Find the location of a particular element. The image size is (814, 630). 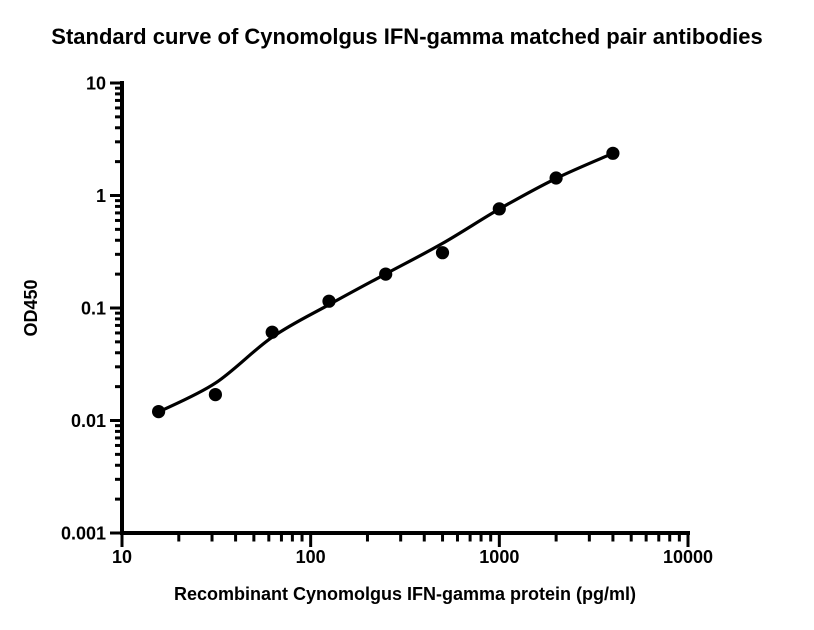

y-tick-label: 10 is located at coordinates (96, 84).